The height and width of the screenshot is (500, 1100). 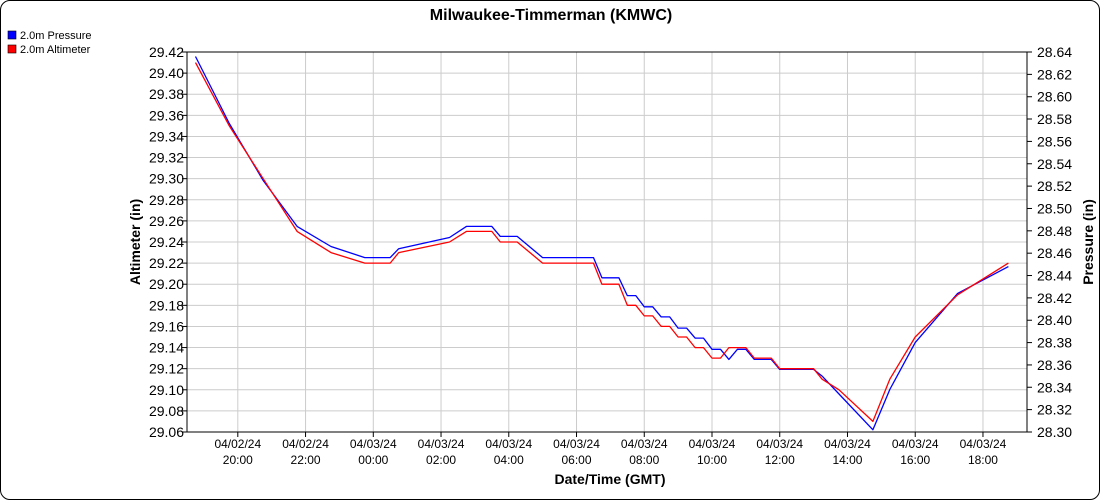 What do you see at coordinates (56, 36) in the screenshot?
I see `legend-label: 2.0m Pressure` at bounding box center [56, 36].